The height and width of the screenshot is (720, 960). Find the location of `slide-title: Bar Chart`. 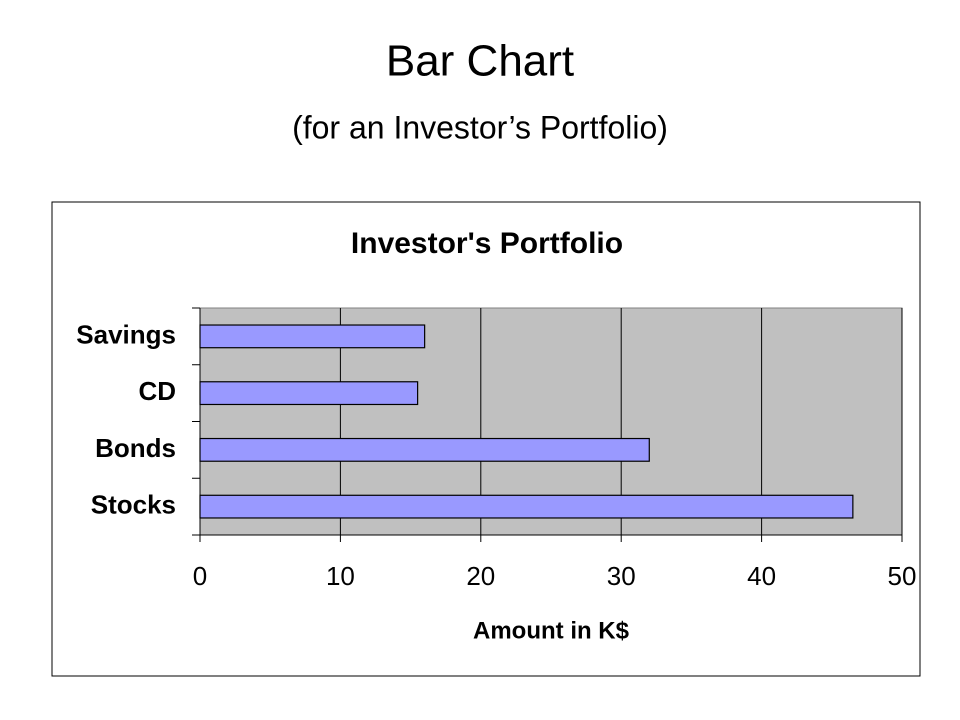

slide-title: Bar Chart is located at coordinates (480, 61).